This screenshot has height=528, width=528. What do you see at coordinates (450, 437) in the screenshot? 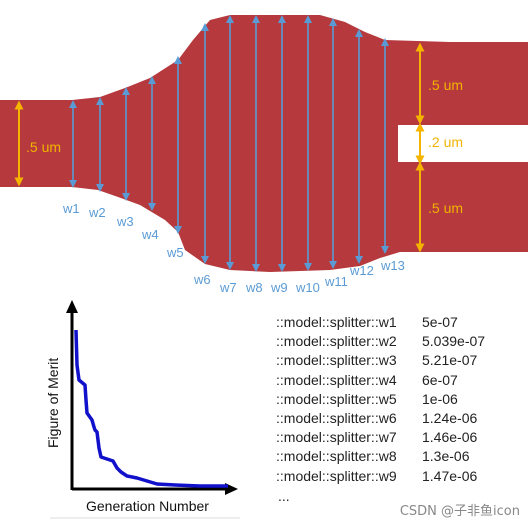
I see `parameter-value: 1.46e-06` at bounding box center [450, 437].